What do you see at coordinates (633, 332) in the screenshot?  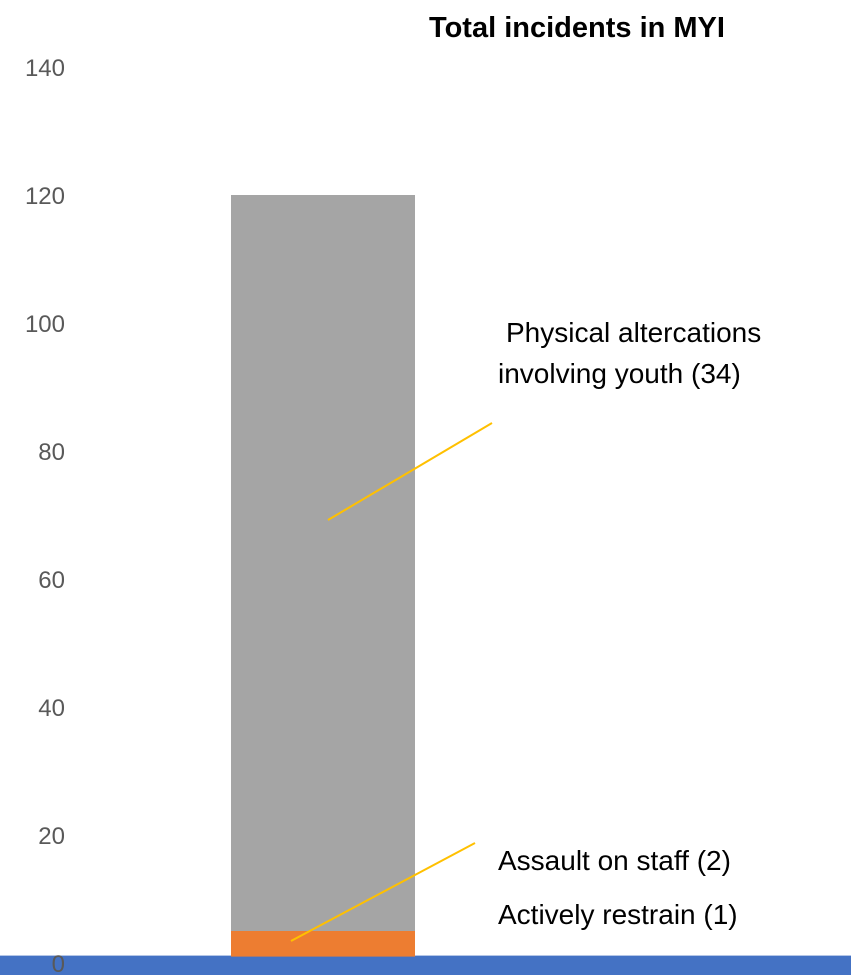 I see `annotation-physical-altercations-line1: Physical altercations` at bounding box center [633, 332].